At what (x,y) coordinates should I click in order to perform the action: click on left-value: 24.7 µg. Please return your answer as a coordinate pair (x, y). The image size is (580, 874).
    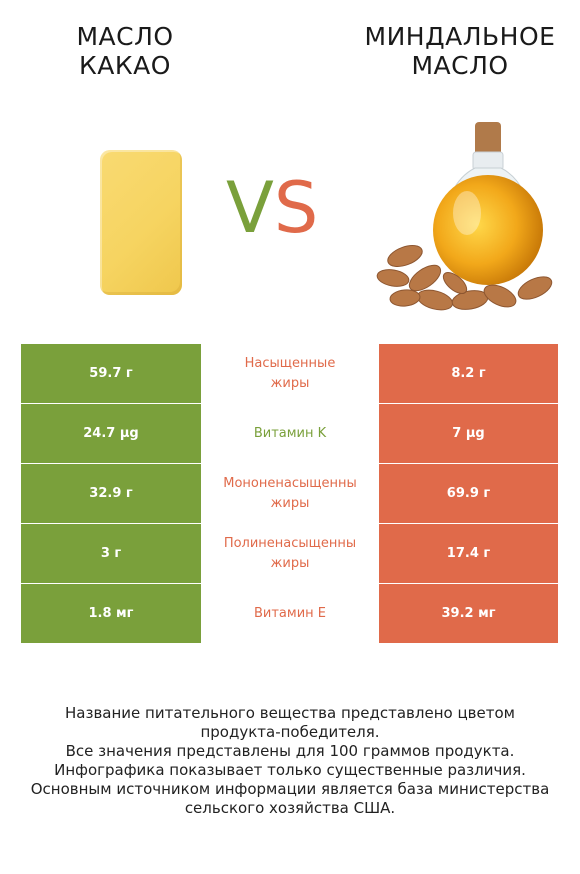
    Looking at the image, I should click on (111, 433).